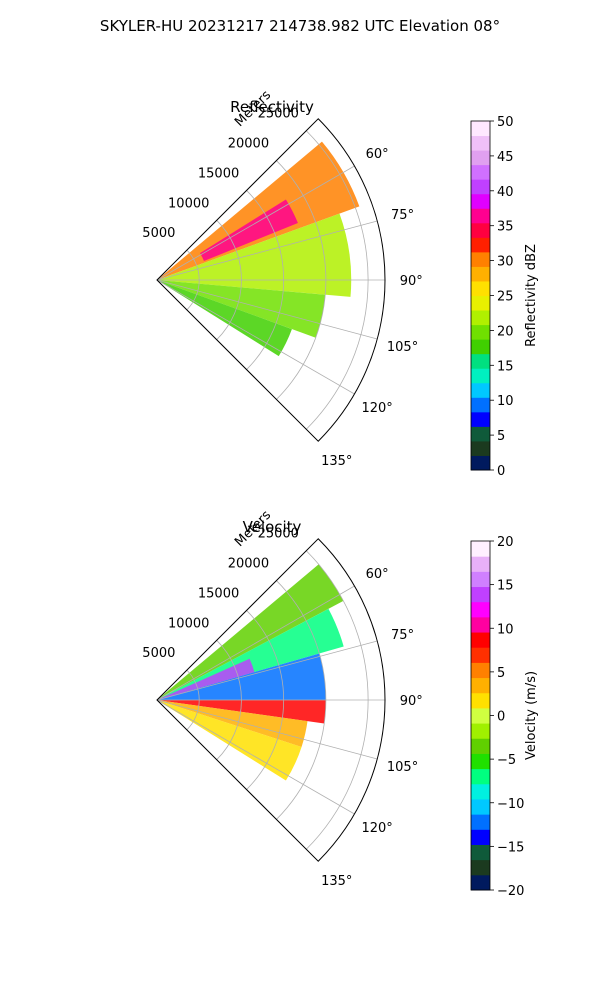 Image resolution: width=600 pixels, height=1004 pixels. I want to click on colorbar-tick-label: −5, so click(506, 760).